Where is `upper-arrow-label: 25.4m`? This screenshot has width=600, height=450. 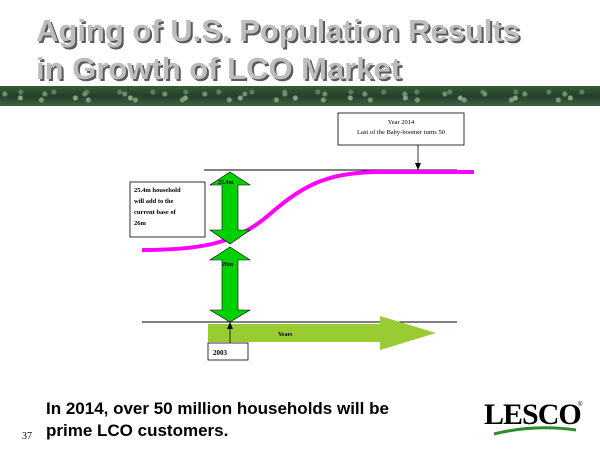 upper-arrow-label: 25.4m is located at coordinates (226, 183).